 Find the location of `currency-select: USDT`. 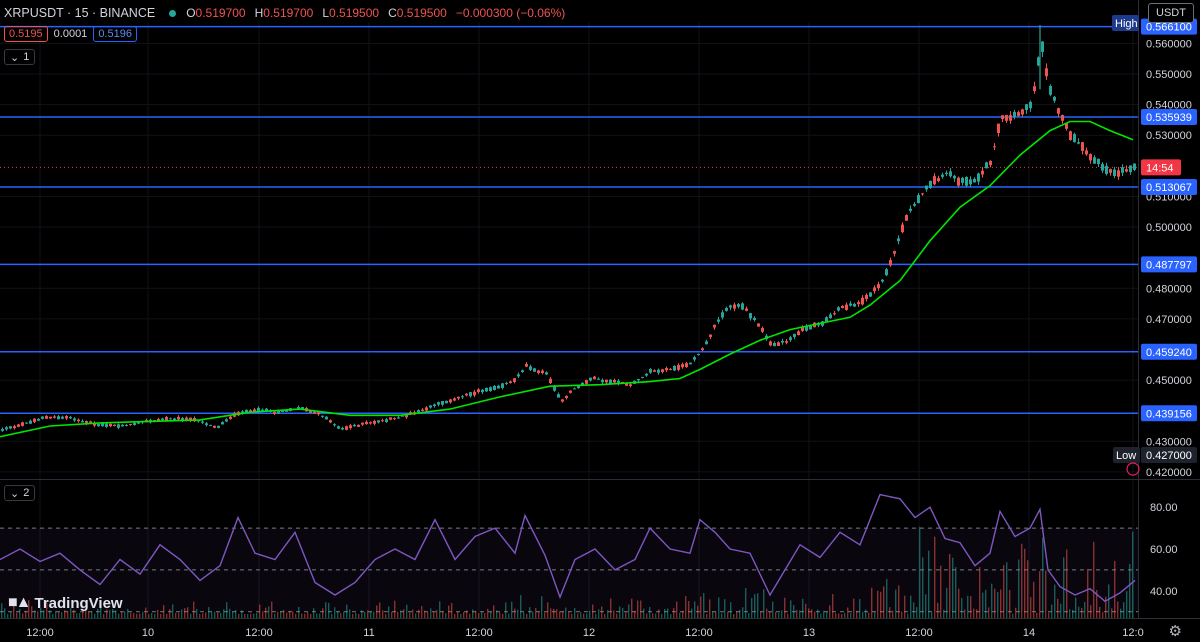

currency-select: USDT is located at coordinates (1171, 13).